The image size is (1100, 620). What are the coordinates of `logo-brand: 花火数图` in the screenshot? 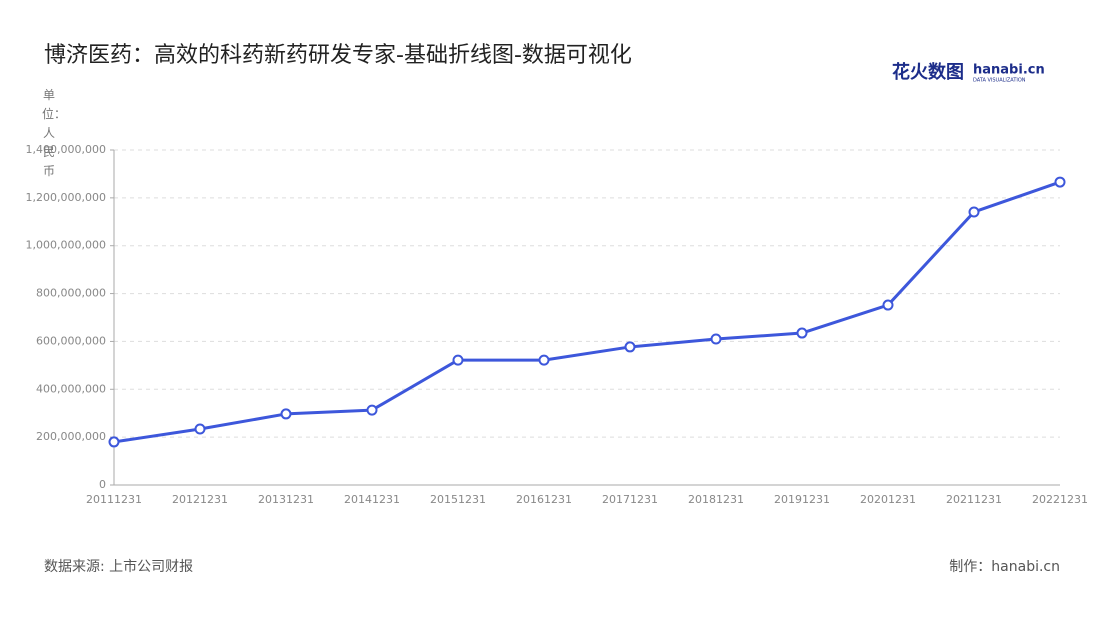 It's located at (928, 72).